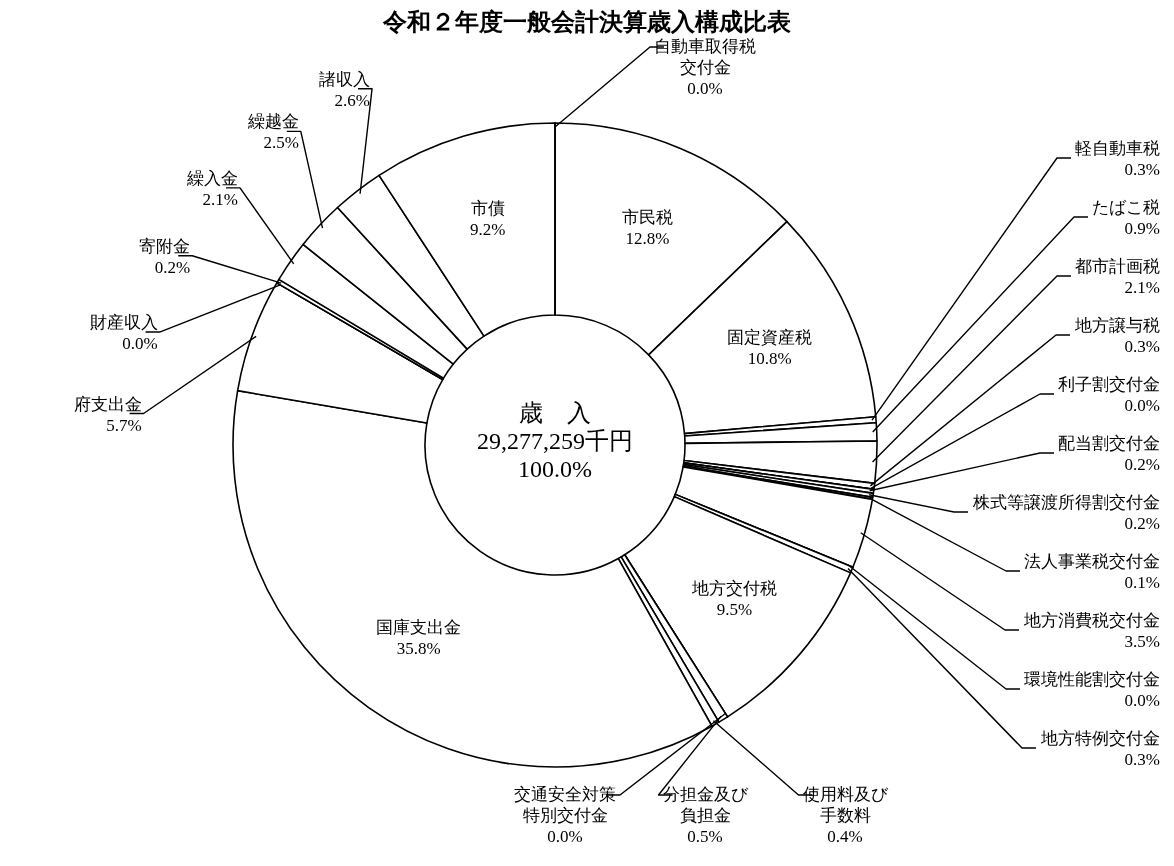  Describe the element at coordinates (1117, 266) in the screenshot. I see `slice-label: 都市計画税` at that location.